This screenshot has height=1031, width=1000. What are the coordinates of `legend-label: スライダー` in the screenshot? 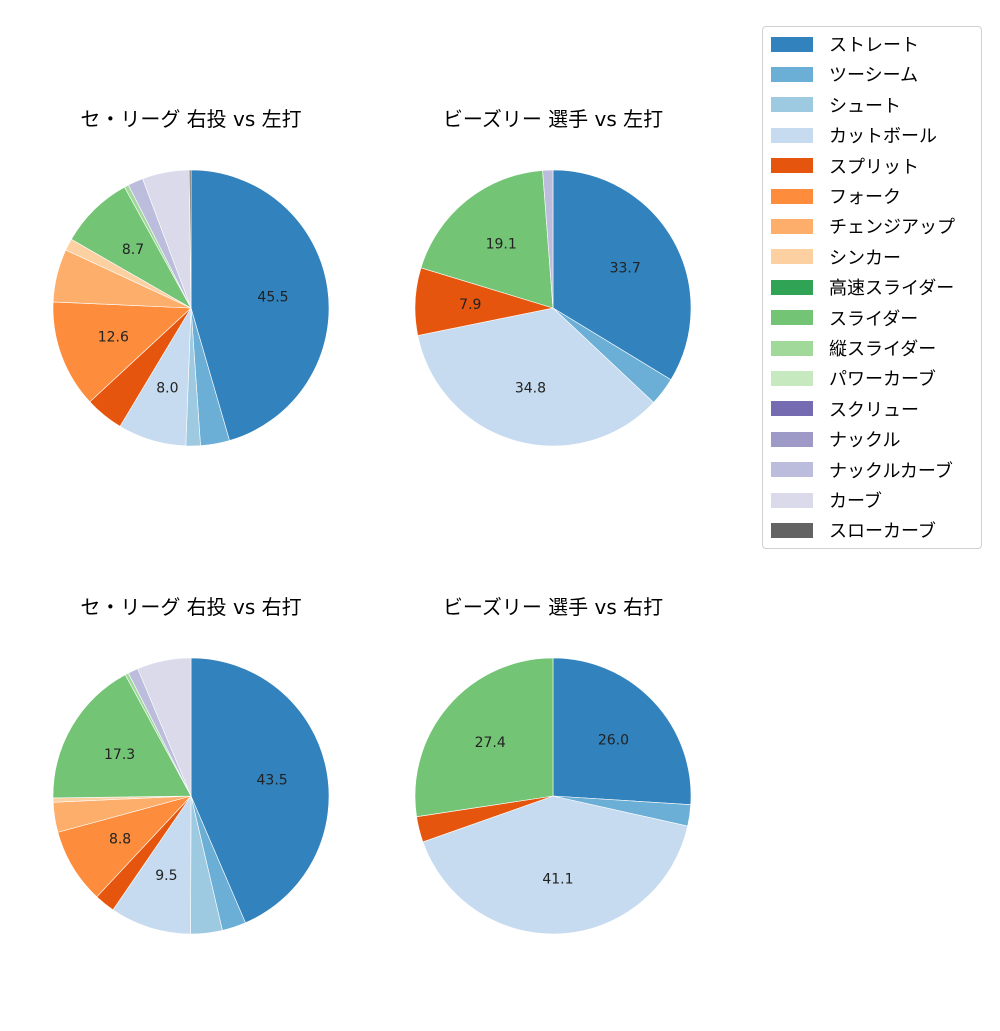 It's located at (874, 319).